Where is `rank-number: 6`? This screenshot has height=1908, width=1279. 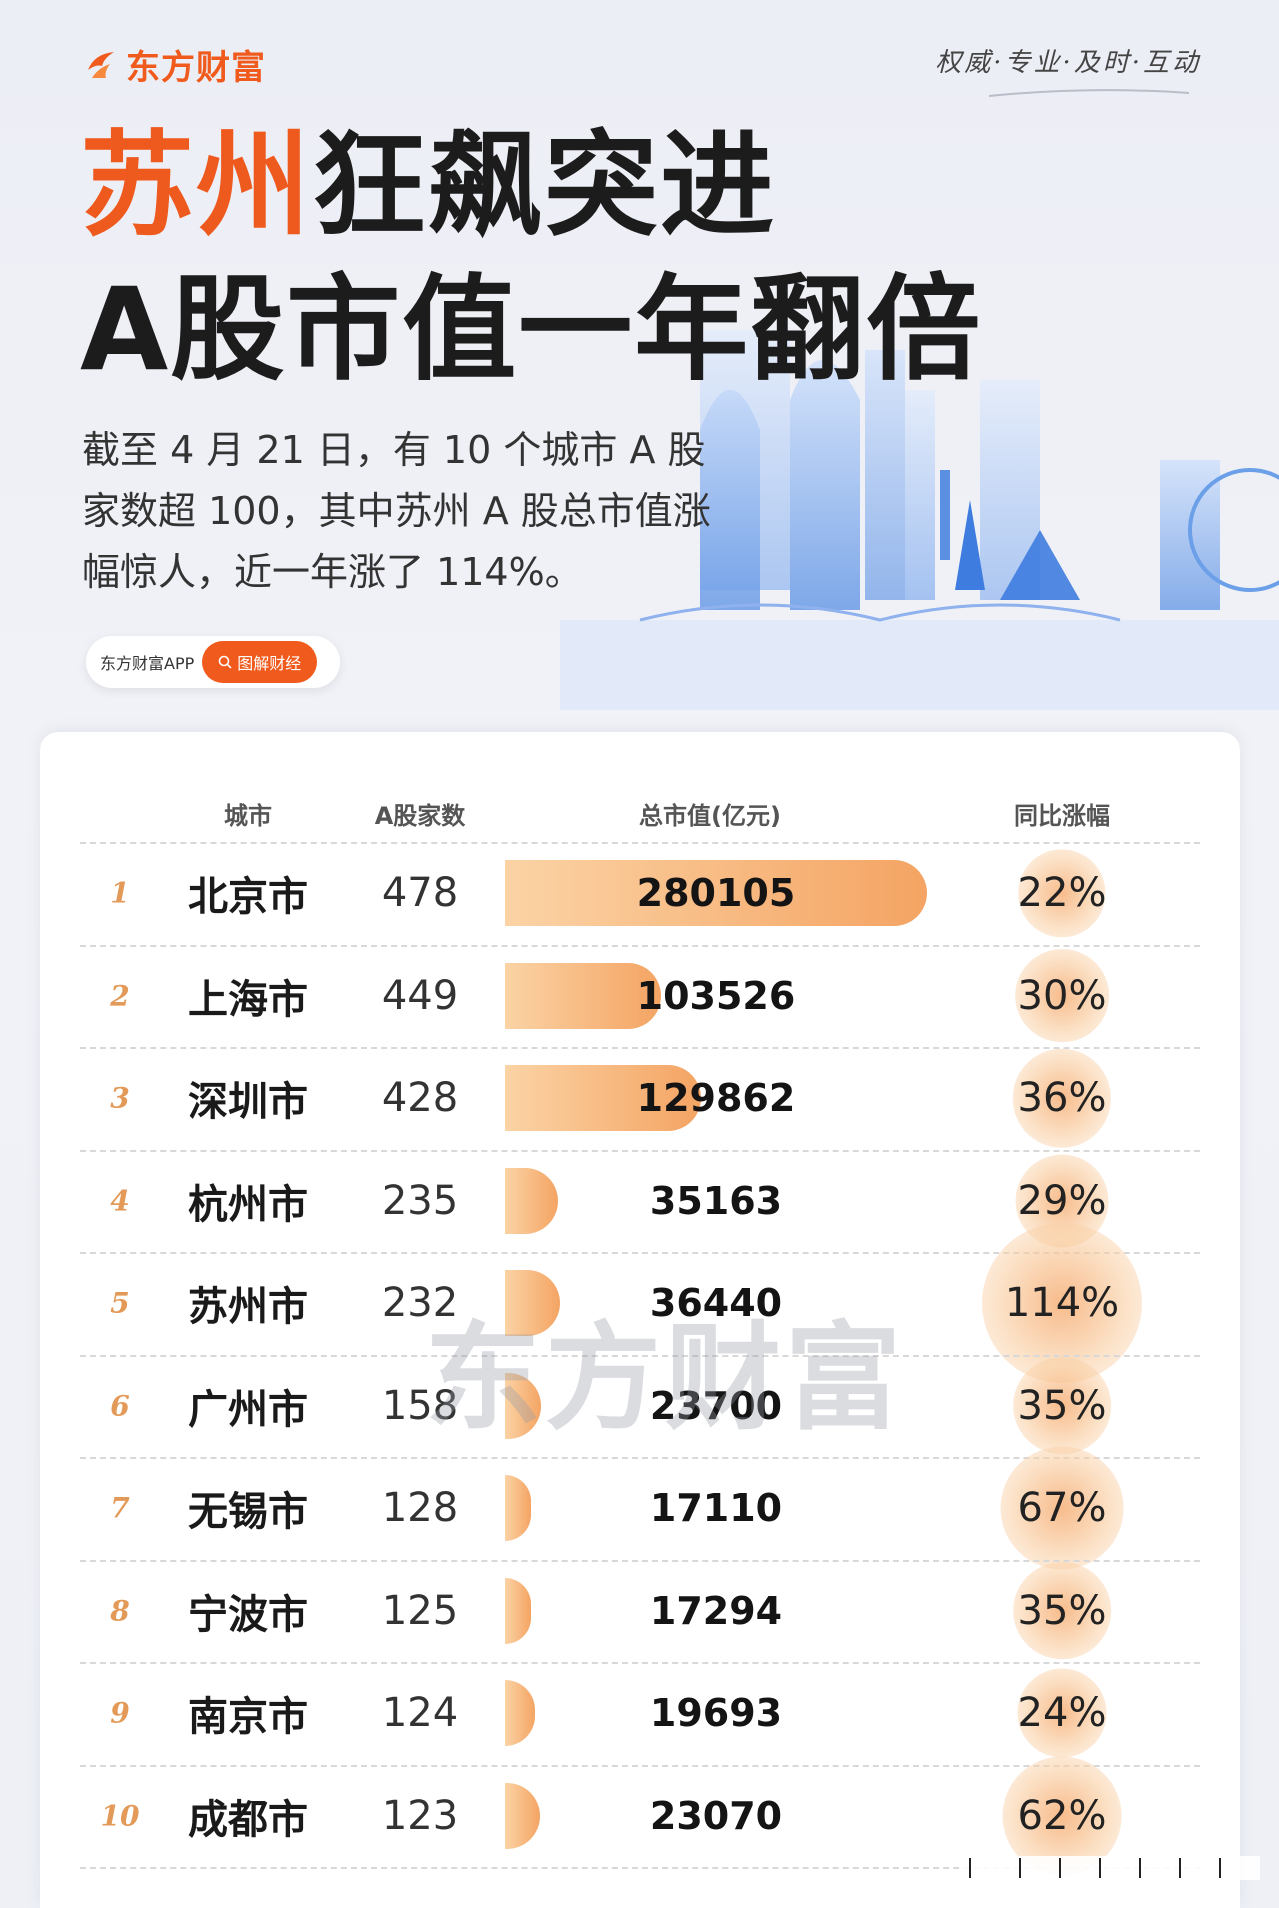
rank-number: 6 is located at coordinates (120, 1406).